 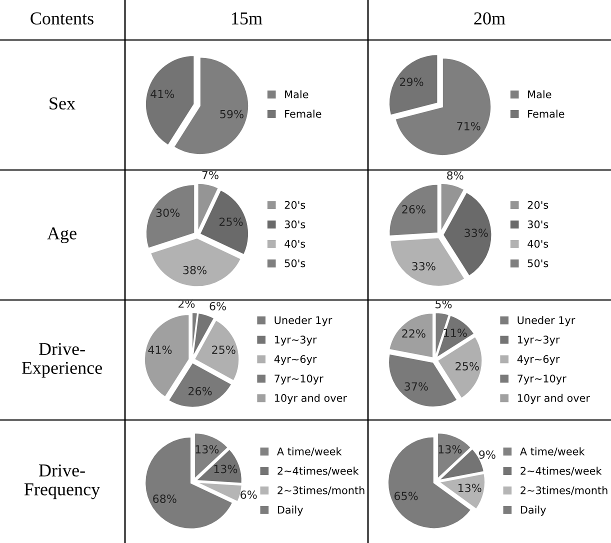 I want to click on text: Sex, so click(x=63, y=103).